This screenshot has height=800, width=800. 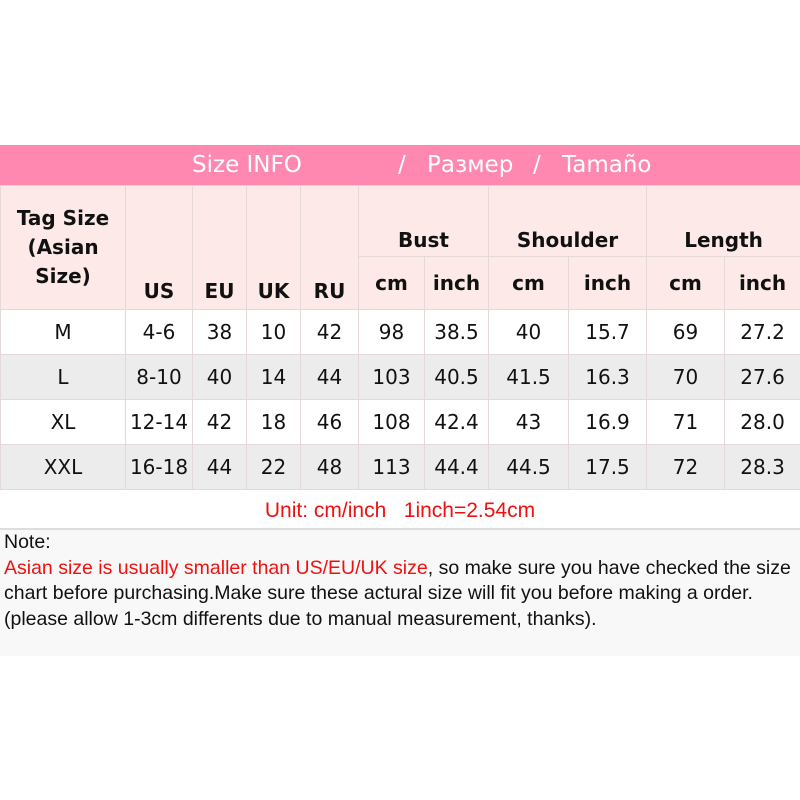 I want to click on table-cell: 27.2, so click(x=762, y=332).